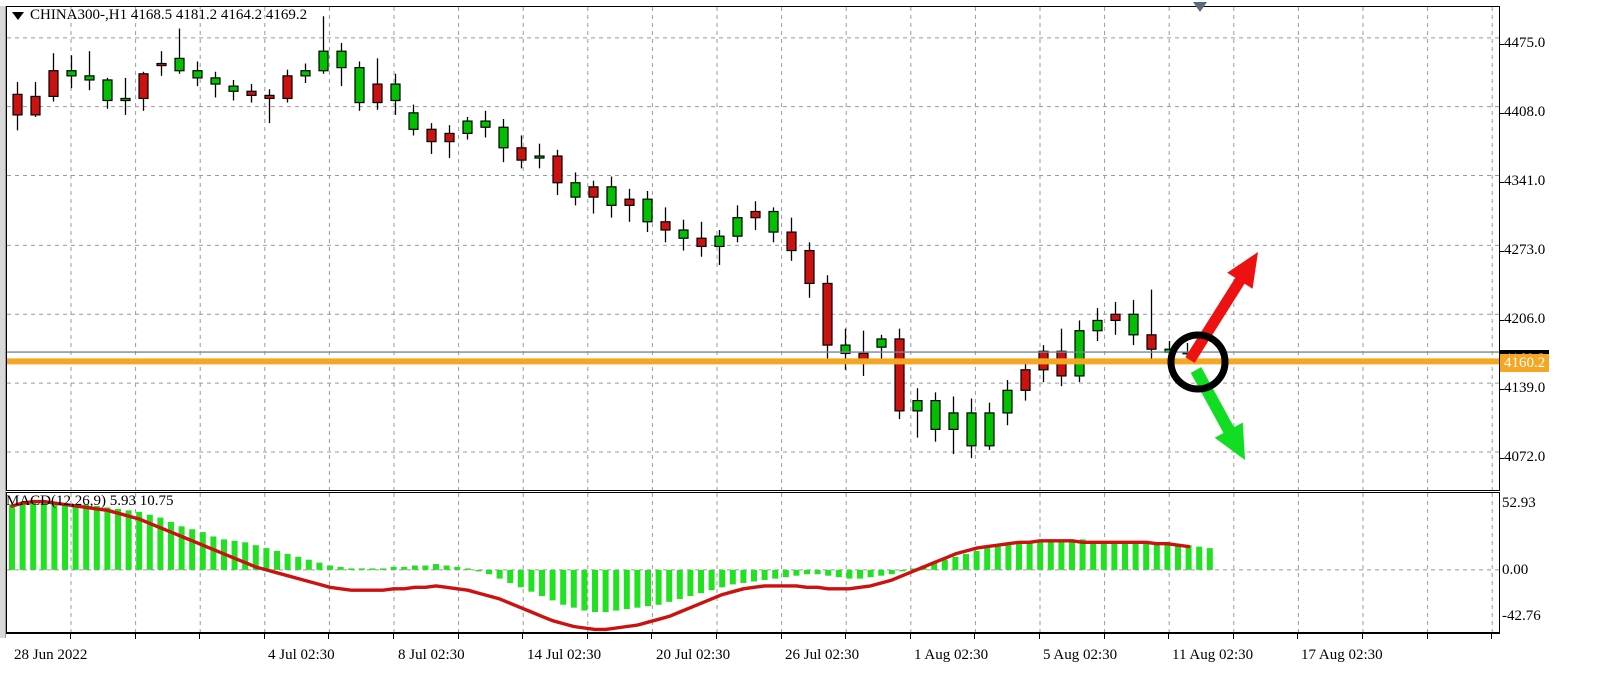 This screenshot has width=1597, height=675. What do you see at coordinates (18, 15) in the screenshot?
I see `triangle-down-icon` at bounding box center [18, 15].